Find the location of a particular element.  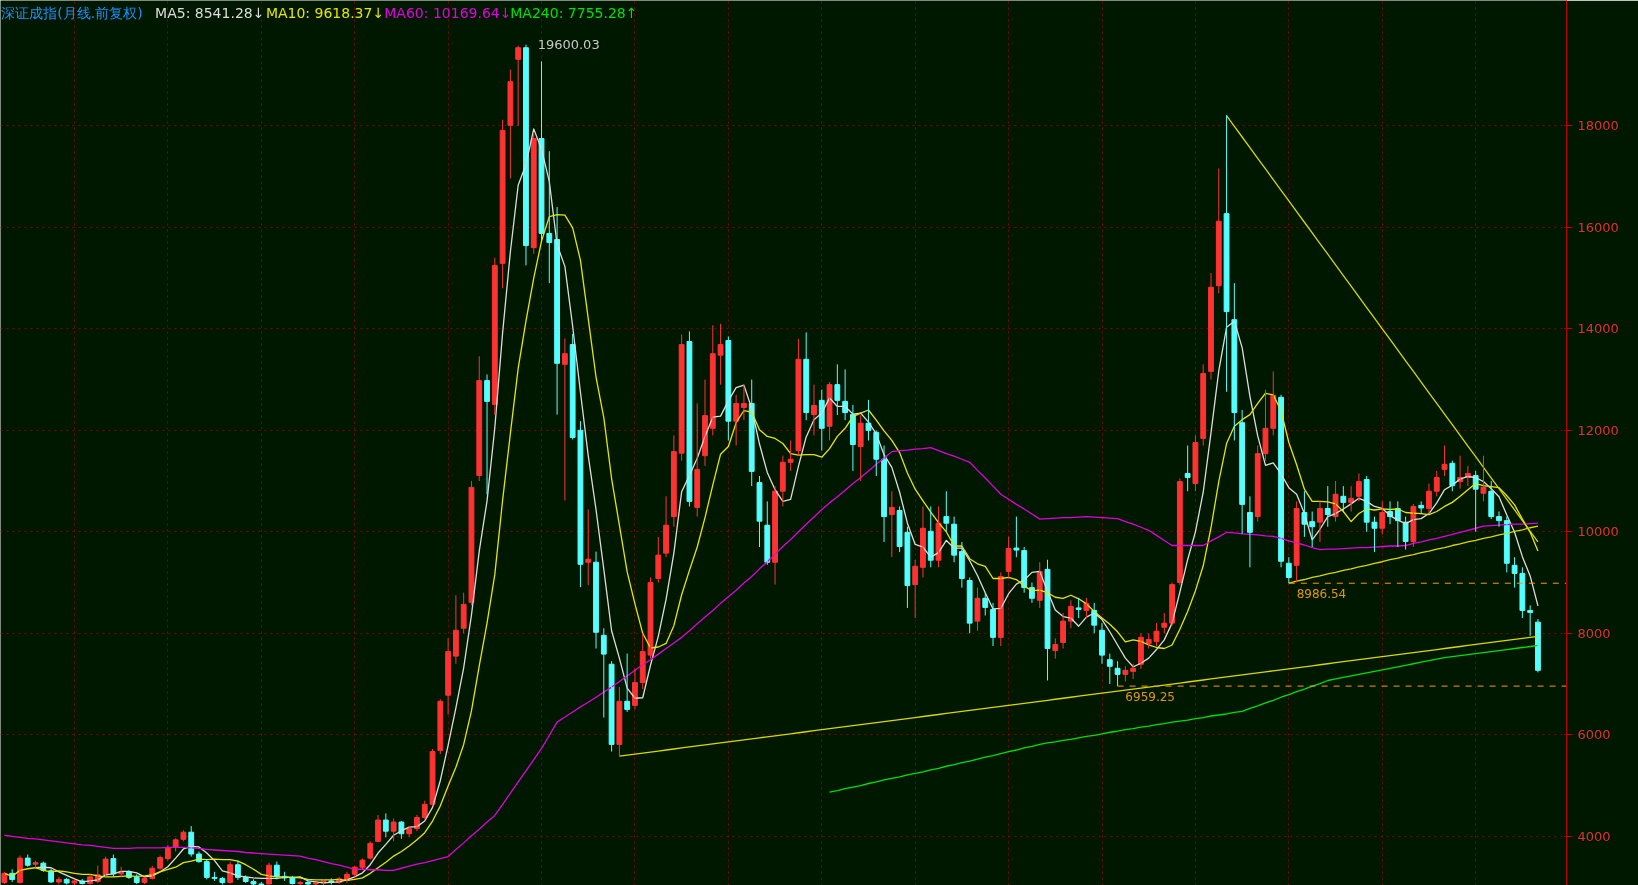

annotation: 8986.54 is located at coordinates (1321, 594).